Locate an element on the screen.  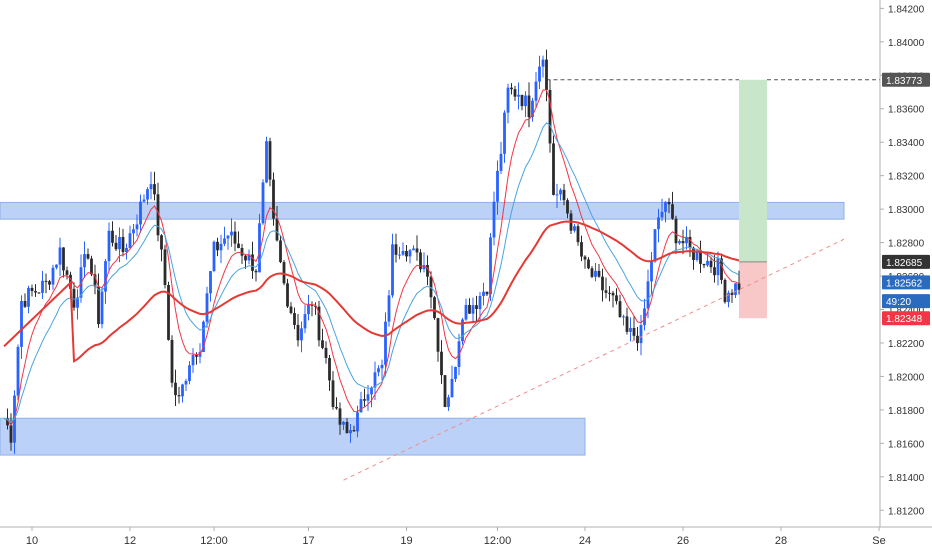
price-markers: 1.83773 1.82685 1.82562 49:20 1.82348 is located at coordinates (906, 199).